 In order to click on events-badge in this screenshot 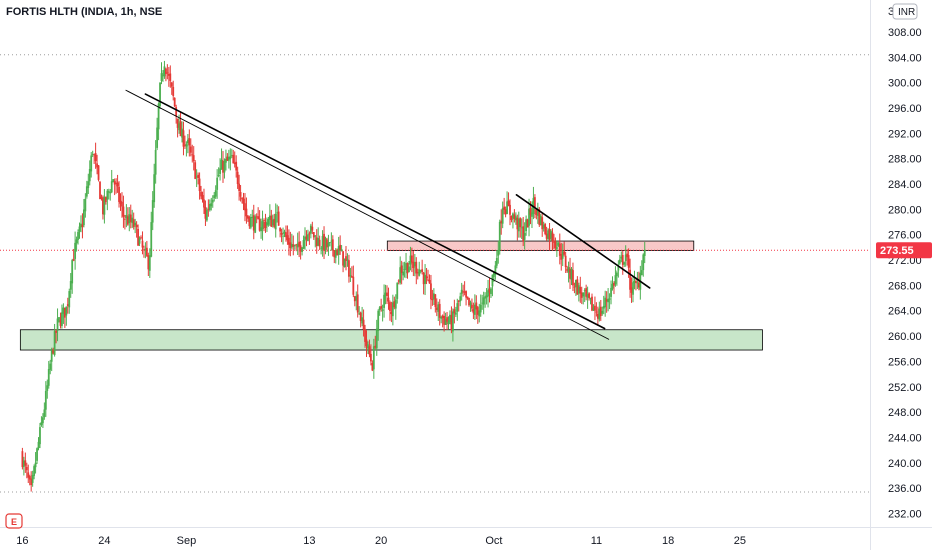, I will do `click(14, 521)`.